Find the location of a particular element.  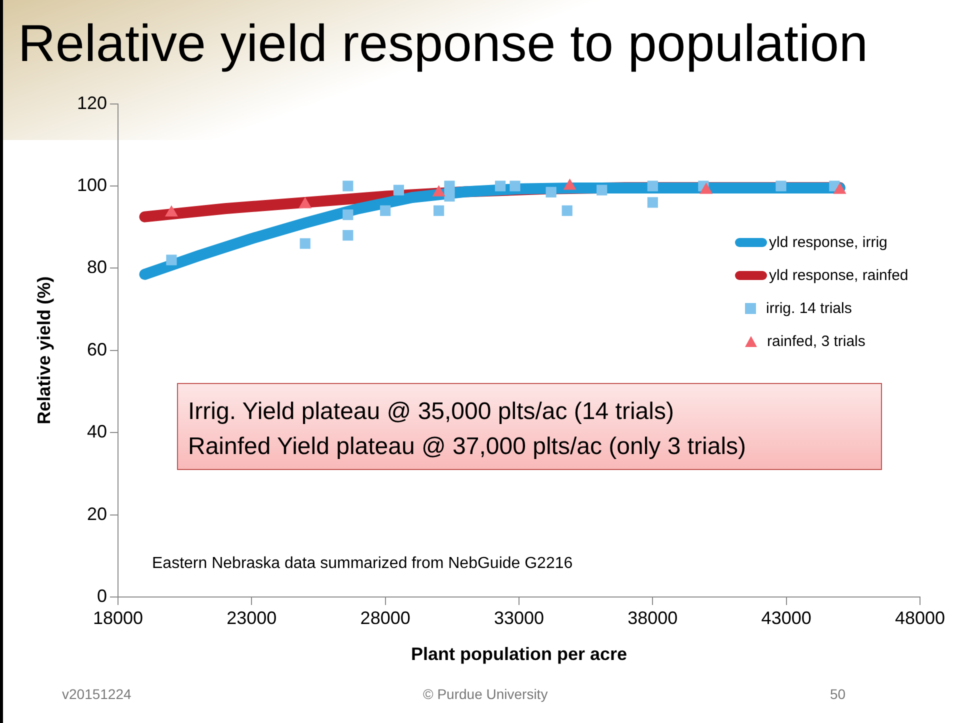

y-tick-label: 0 is located at coordinates (101, 596).